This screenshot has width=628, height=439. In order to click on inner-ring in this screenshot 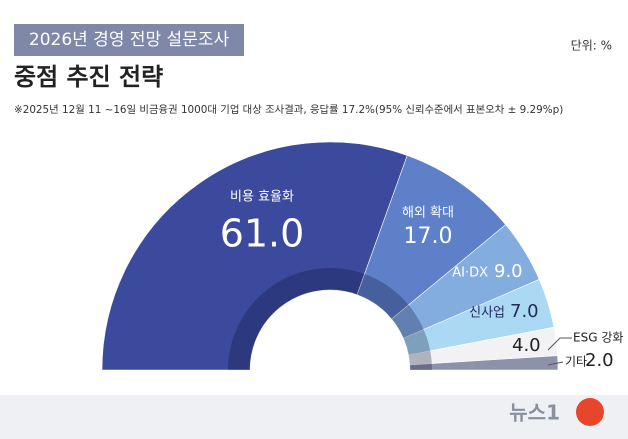, I will do `click(330, 319)`.